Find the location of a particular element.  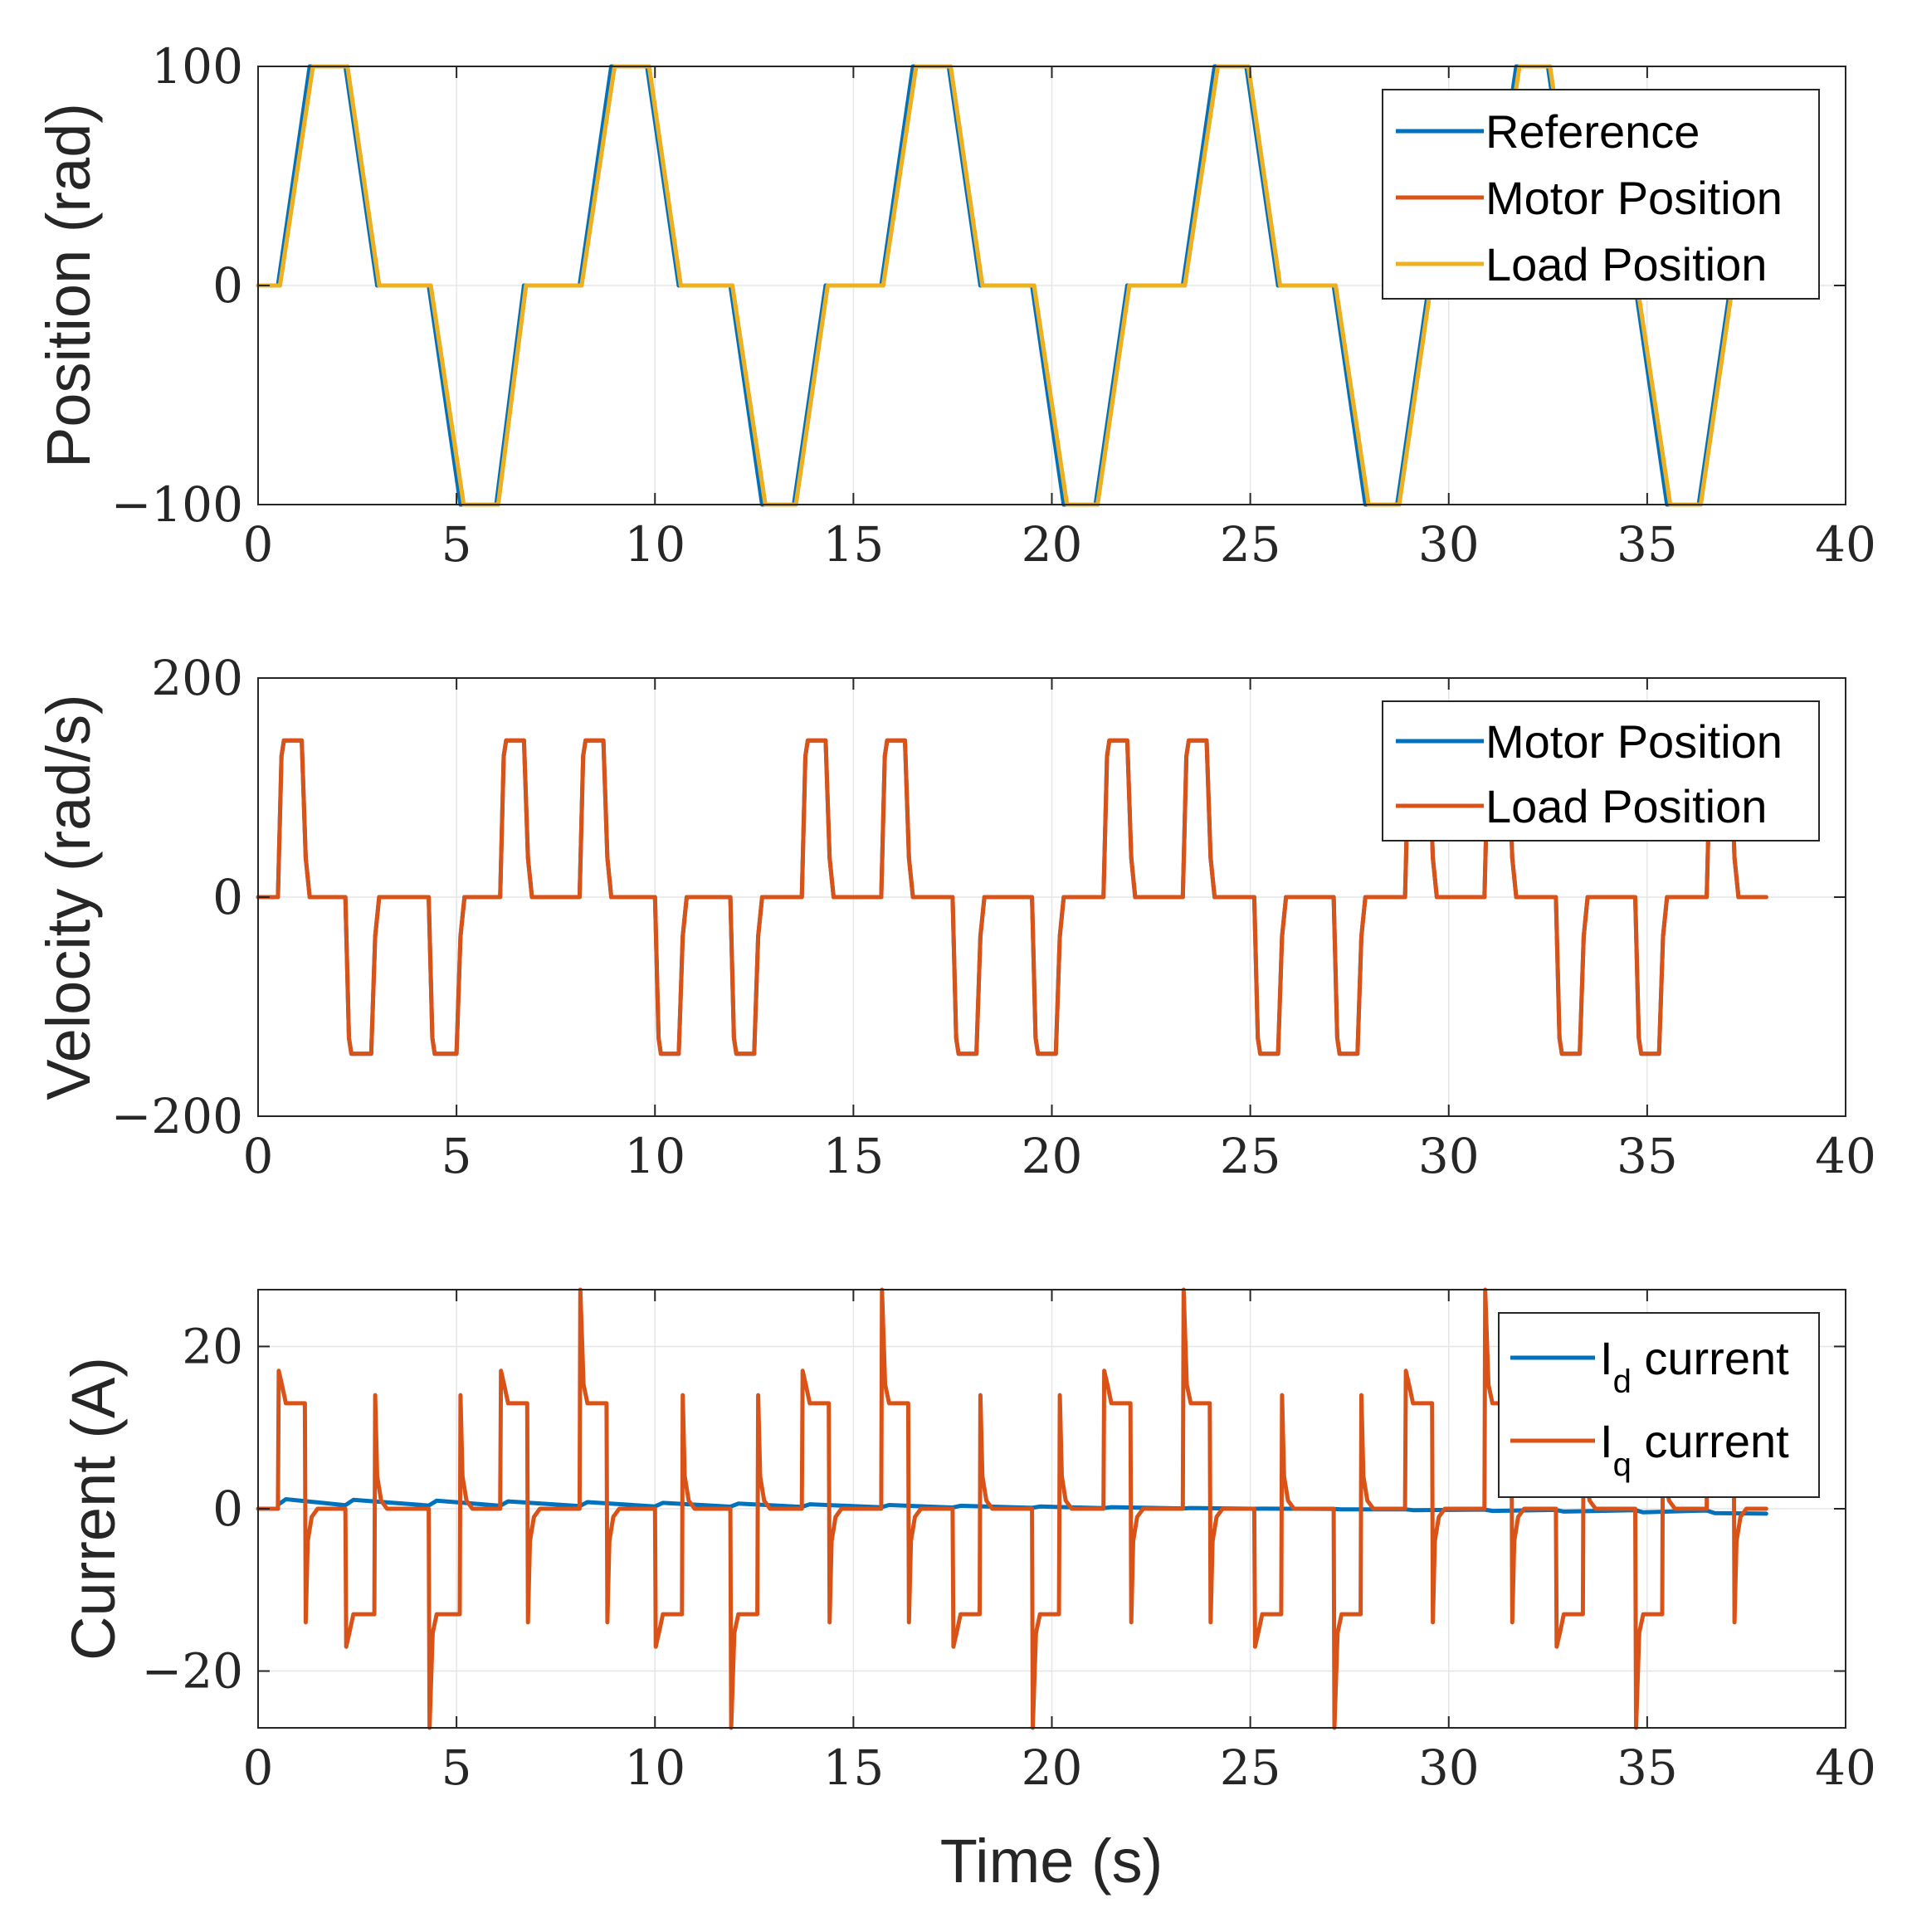

current-series-id-current is located at coordinates (1012, 1507).